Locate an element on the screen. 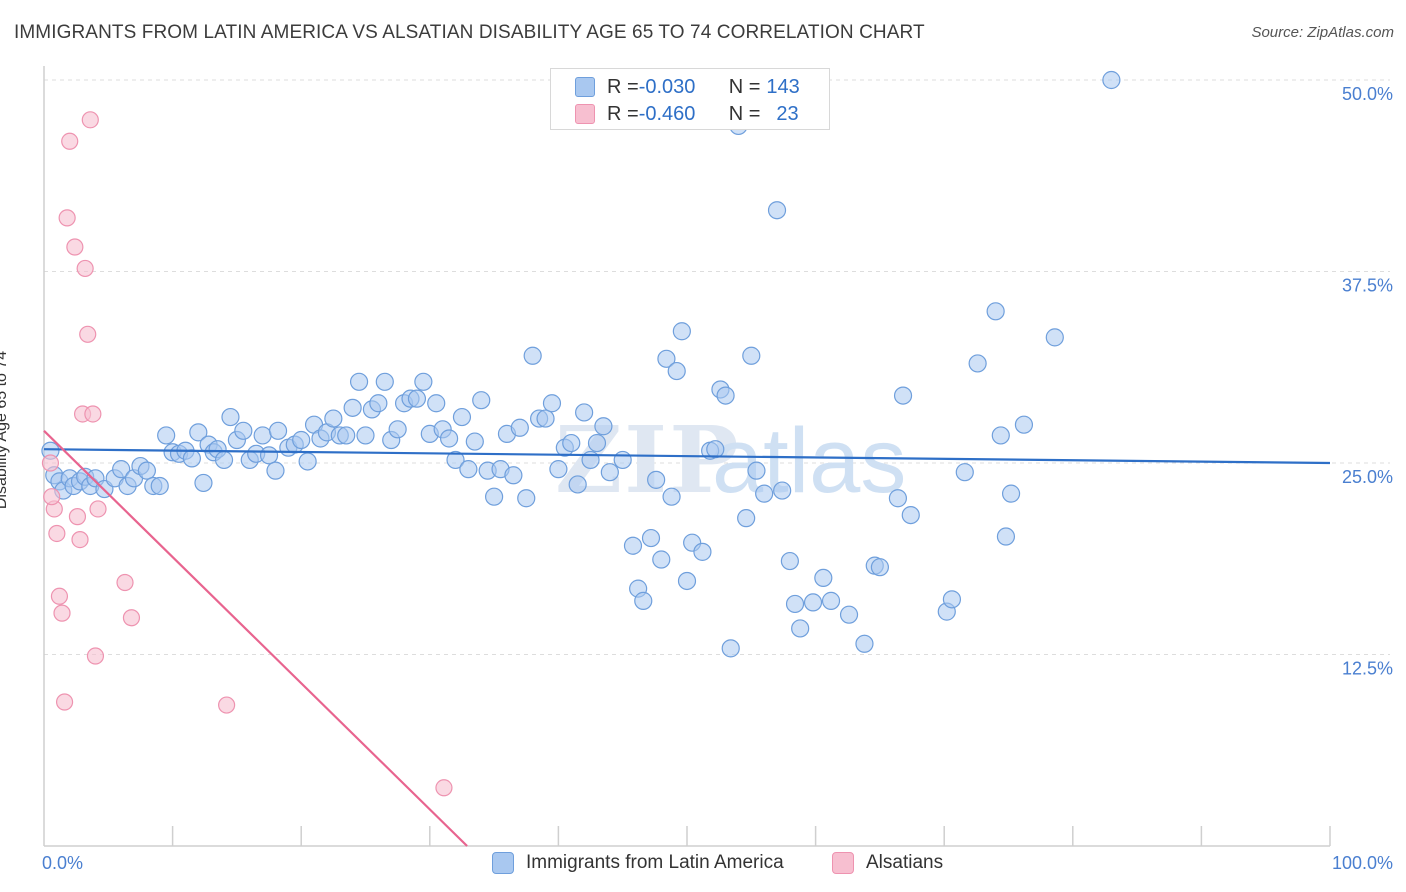 Image resolution: width=1406 pixels, height=892 pixels. trend-line-alsatians is located at coordinates (255, 638).